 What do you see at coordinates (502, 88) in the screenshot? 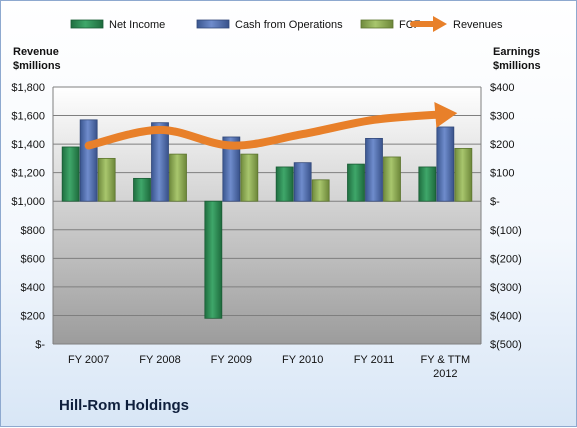
I see `right-tick-label: $400` at bounding box center [502, 88].